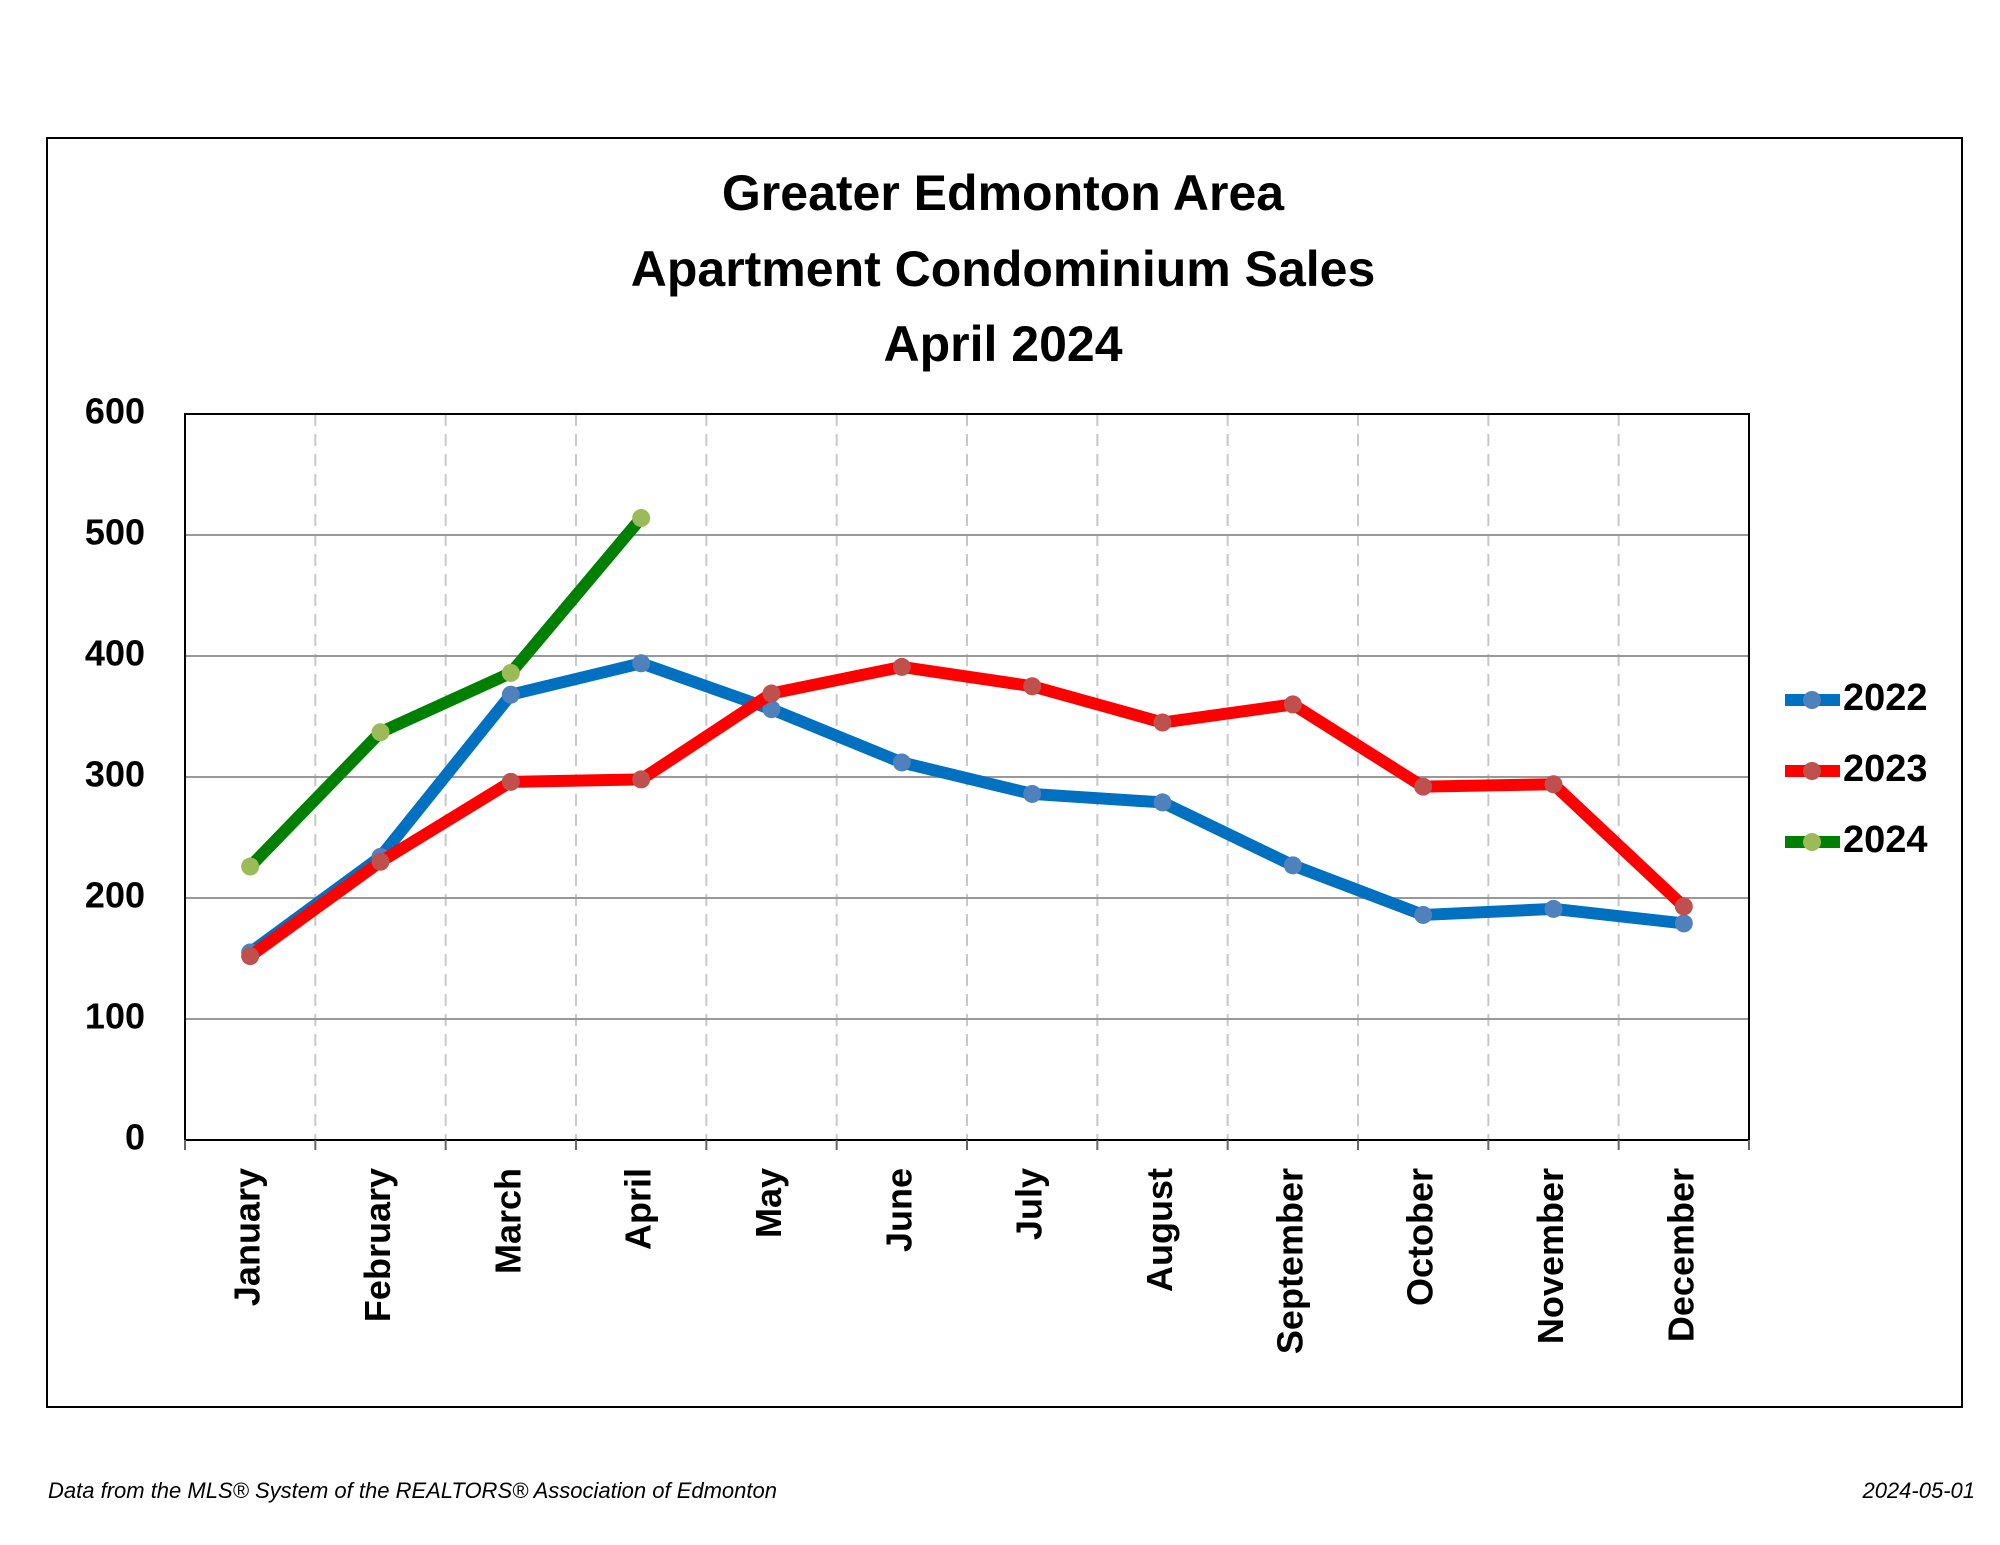  Describe the element at coordinates (1918, 1490) in the screenshot. I see `date-note: 2024-05-01` at that location.